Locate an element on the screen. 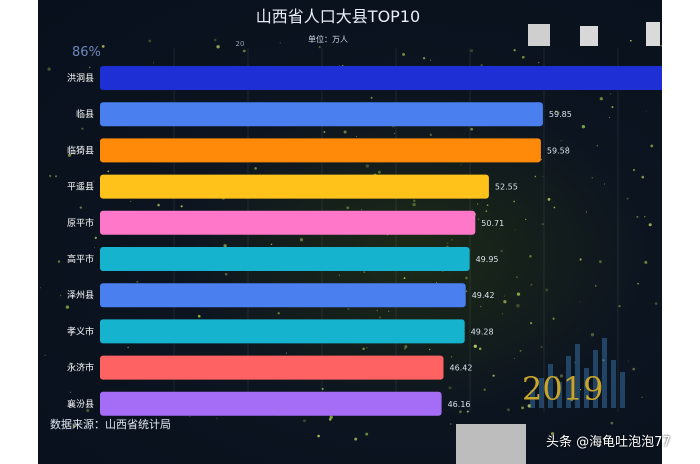  watermark: 头条 @海龟吐泡泡77 is located at coordinates (608, 442).